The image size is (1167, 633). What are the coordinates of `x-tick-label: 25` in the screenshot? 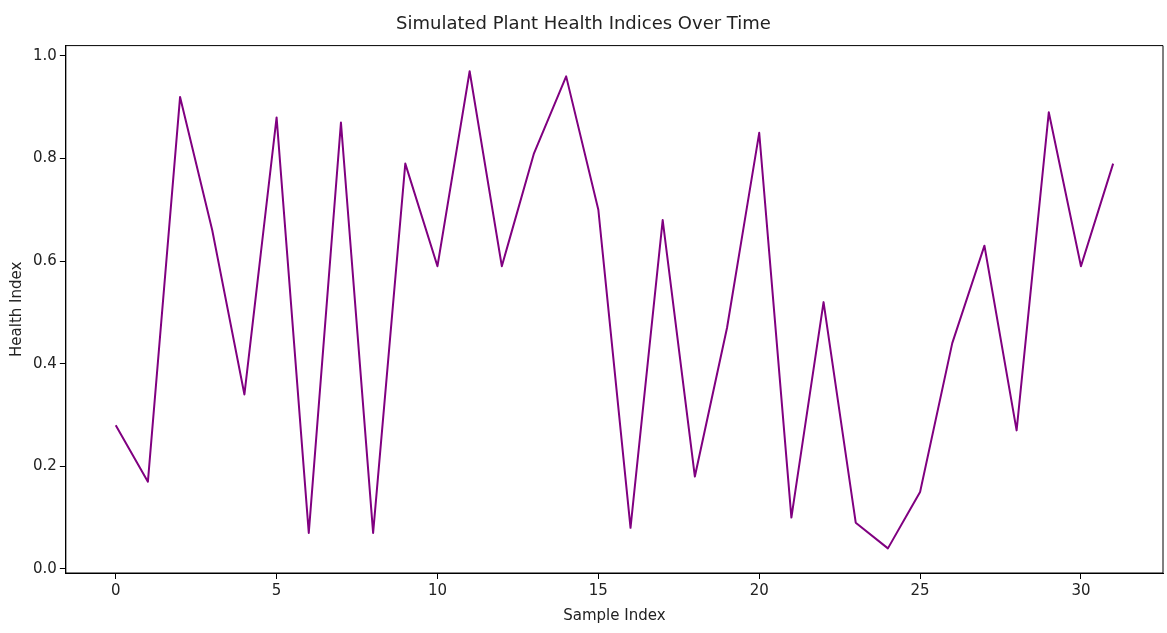 It's located at (920, 589).